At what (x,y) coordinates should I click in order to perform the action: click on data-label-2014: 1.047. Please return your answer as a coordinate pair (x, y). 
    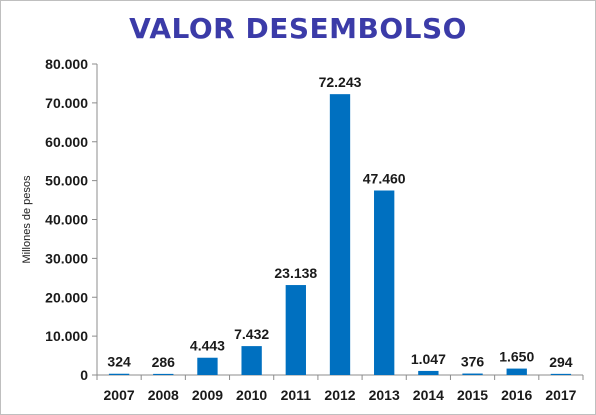
    Looking at the image, I should click on (428, 359).